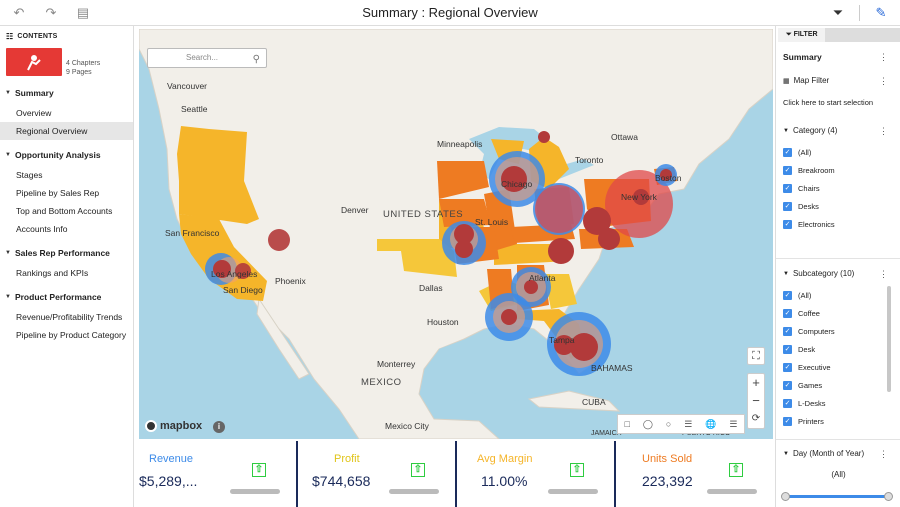 Image resolution: width=900 pixels, height=507 pixels. I want to click on book-thumbnail, so click(34, 62).